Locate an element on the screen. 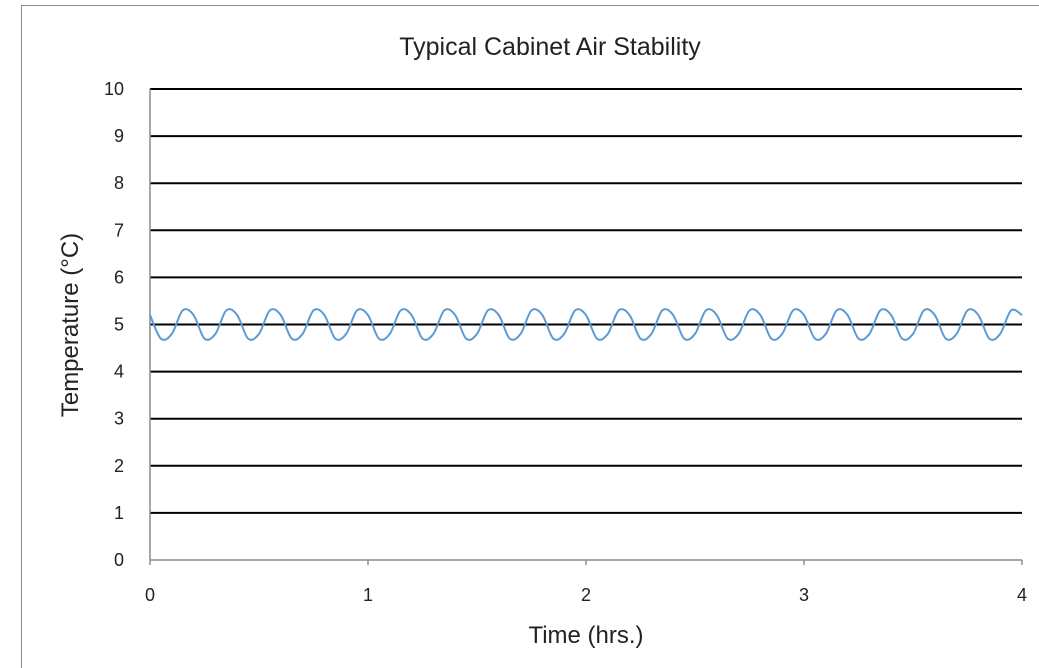 The width and height of the screenshot is (1039, 668). x-tick-labels: 0 1 2 3 4 is located at coordinates (586, 595).